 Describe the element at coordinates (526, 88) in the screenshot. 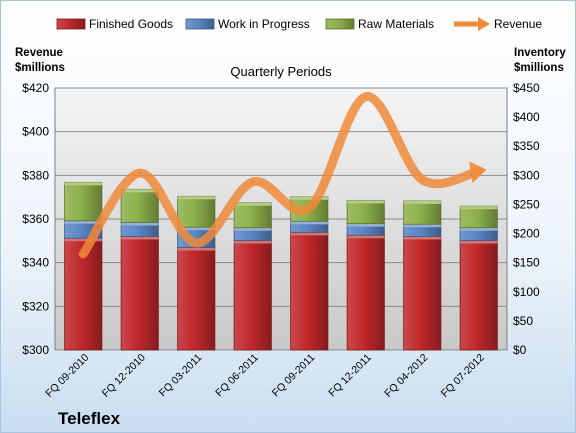

I see `right-axis-tick-label: $450` at that location.